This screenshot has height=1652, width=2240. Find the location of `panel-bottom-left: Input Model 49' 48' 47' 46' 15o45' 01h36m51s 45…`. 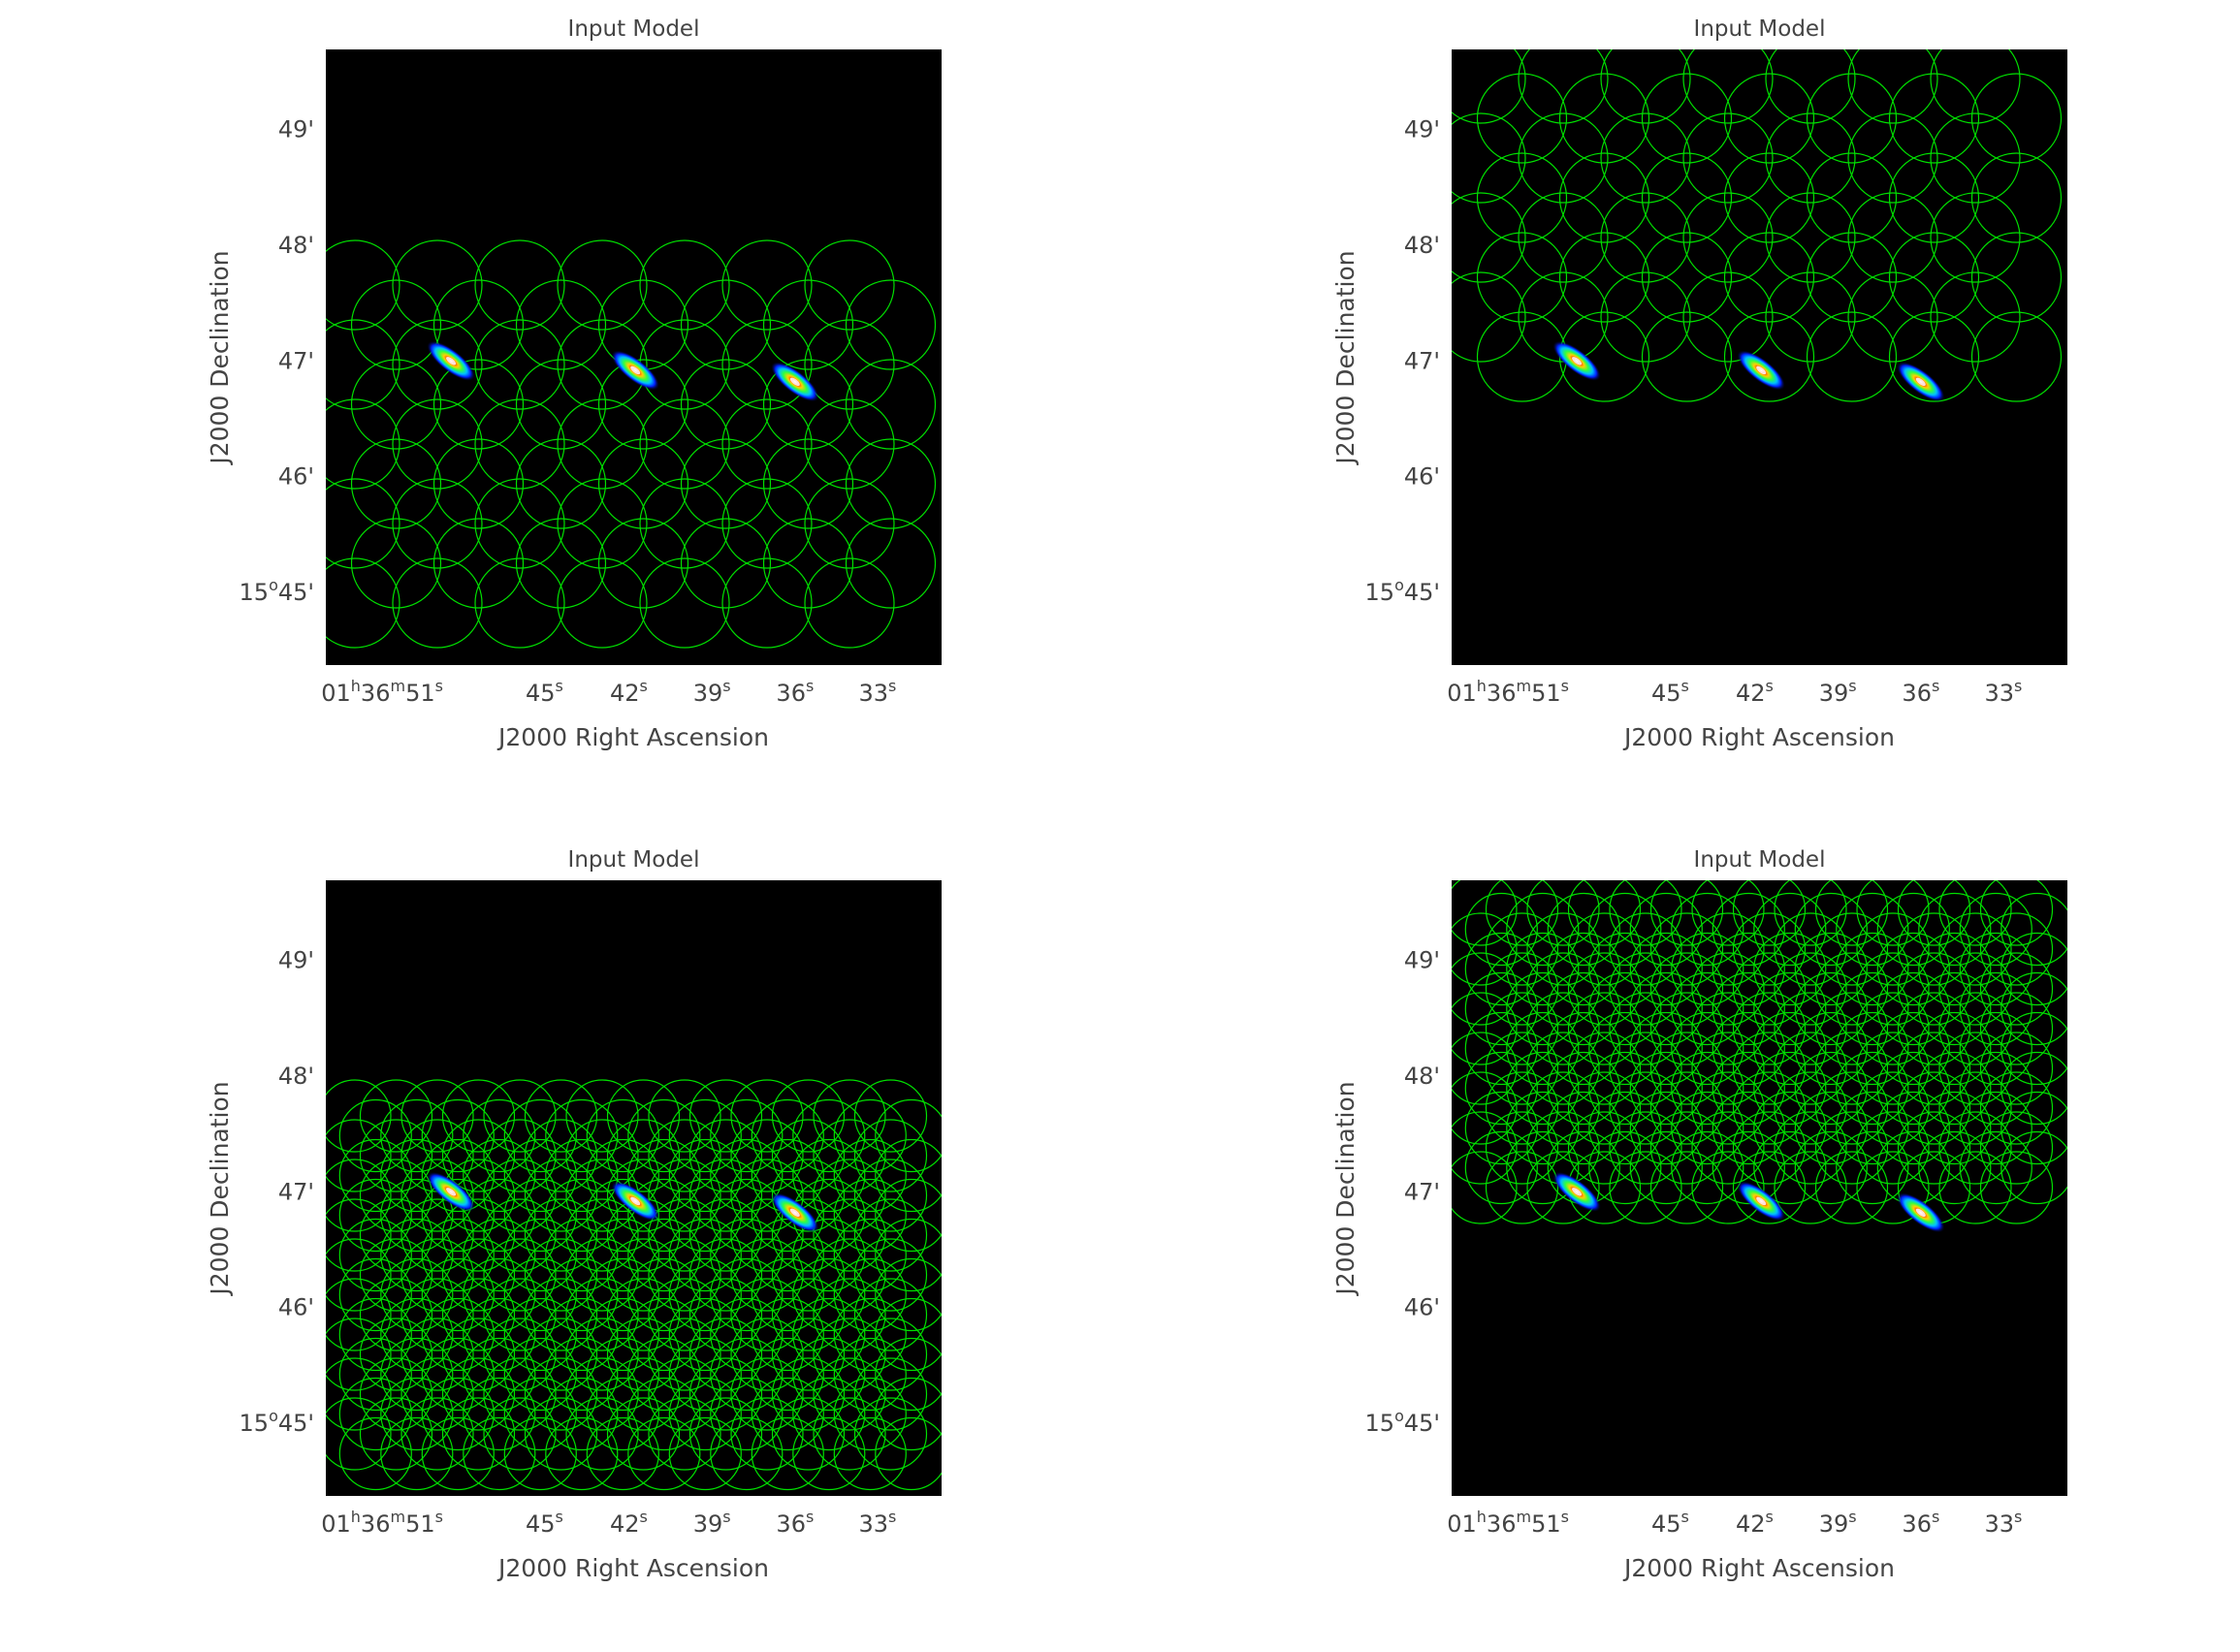

panel-bottom-left: Input Model 49' 48' 47' 46' 15o45' 01h36m51s 45… is located at coordinates (574, 1214).